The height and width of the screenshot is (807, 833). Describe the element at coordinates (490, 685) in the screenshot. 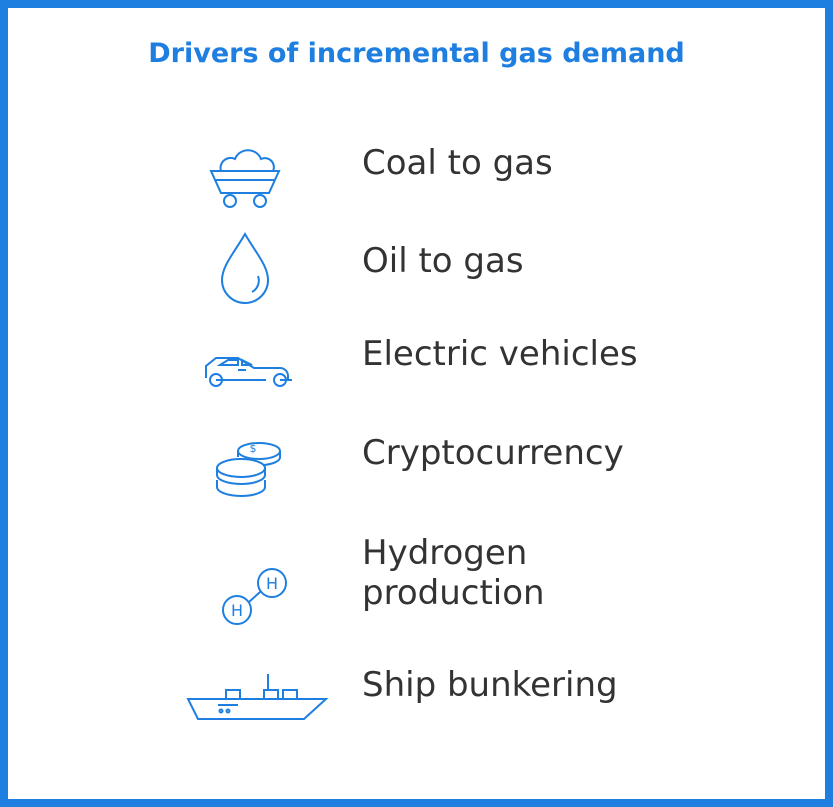

I see `item-label: Ship bunkering` at that location.